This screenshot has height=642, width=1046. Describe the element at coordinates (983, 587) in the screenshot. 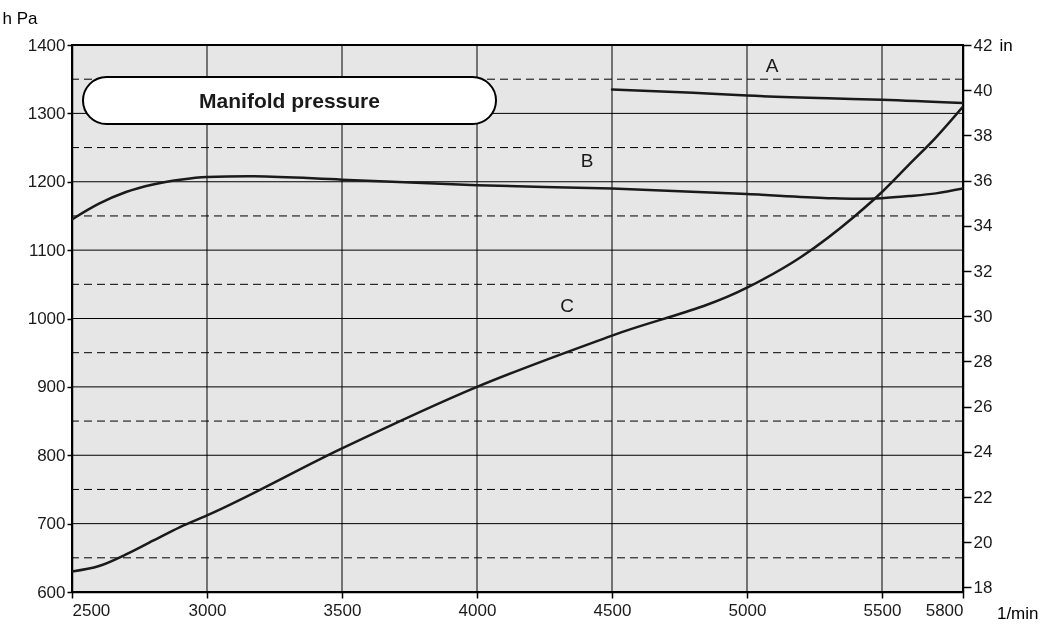

I see `y2-tick-label: 18` at that location.